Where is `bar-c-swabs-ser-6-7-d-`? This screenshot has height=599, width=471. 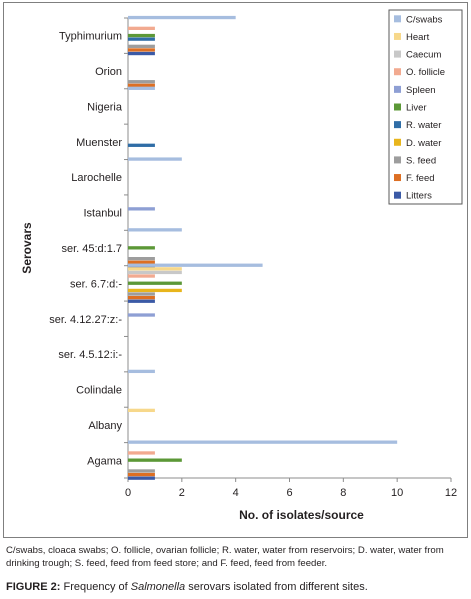
bar-c-swabs-ser-6-7-d- is located at coordinates (195, 265).